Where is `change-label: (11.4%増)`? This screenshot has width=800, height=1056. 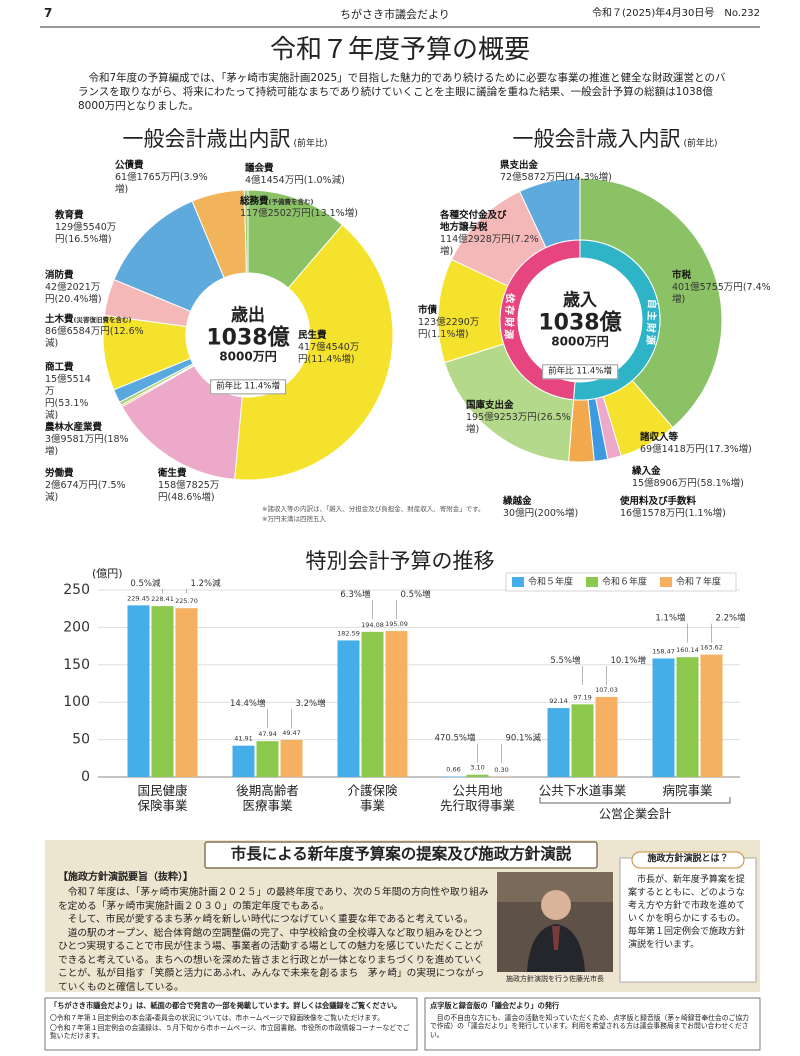
change-label: (11.4%増) is located at coordinates (331, 359).